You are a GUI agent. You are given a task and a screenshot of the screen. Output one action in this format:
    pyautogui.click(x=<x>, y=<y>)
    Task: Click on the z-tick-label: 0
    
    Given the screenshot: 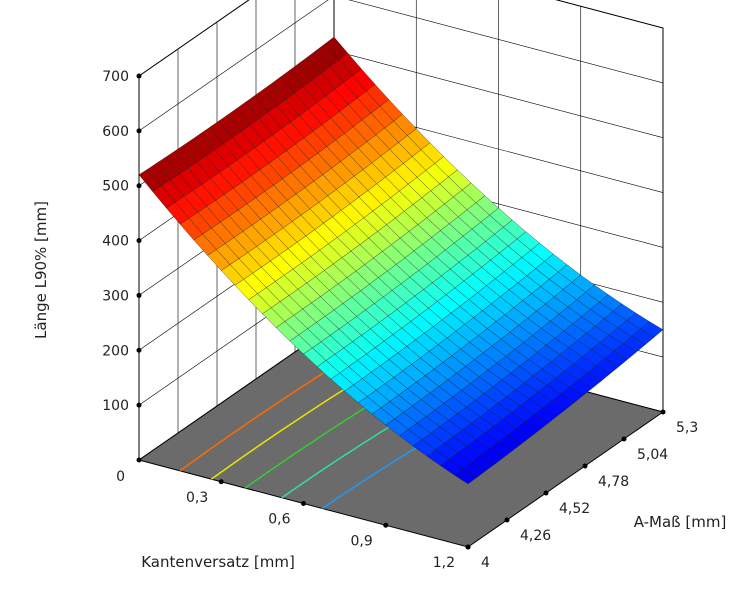 What is the action you would take?
    pyautogui.click(x=120, y=477)
    